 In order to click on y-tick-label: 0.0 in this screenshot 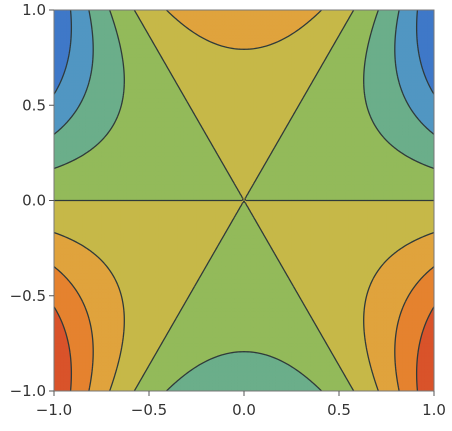, I will do `click(34, 201)`.